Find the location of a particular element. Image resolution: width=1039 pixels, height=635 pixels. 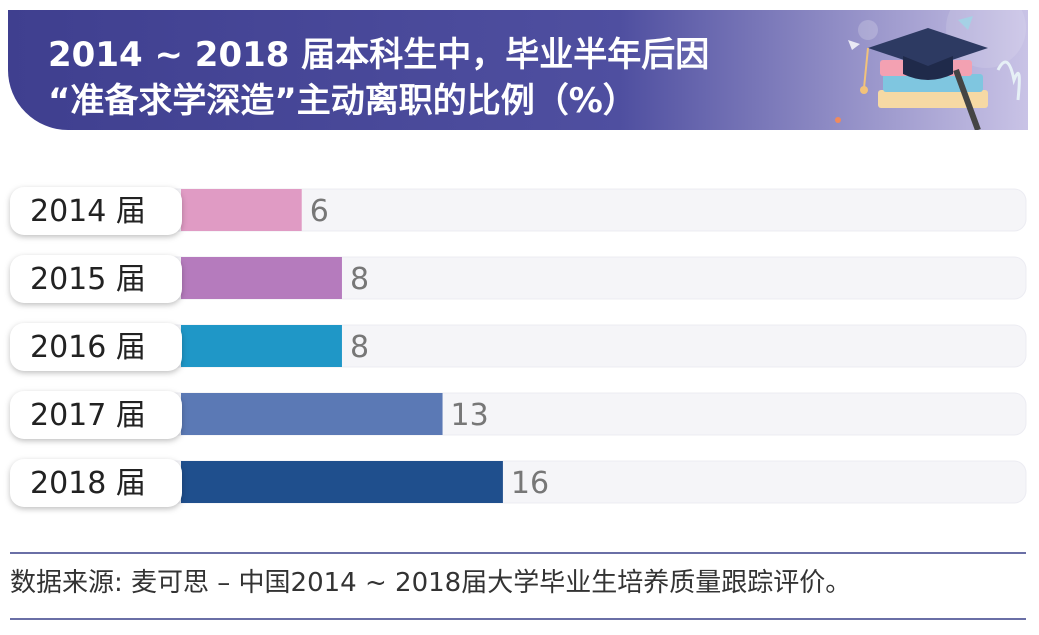

title-line-2: “准备求学深造”主动离职的比例（%） is located at coordinates (342, 101).